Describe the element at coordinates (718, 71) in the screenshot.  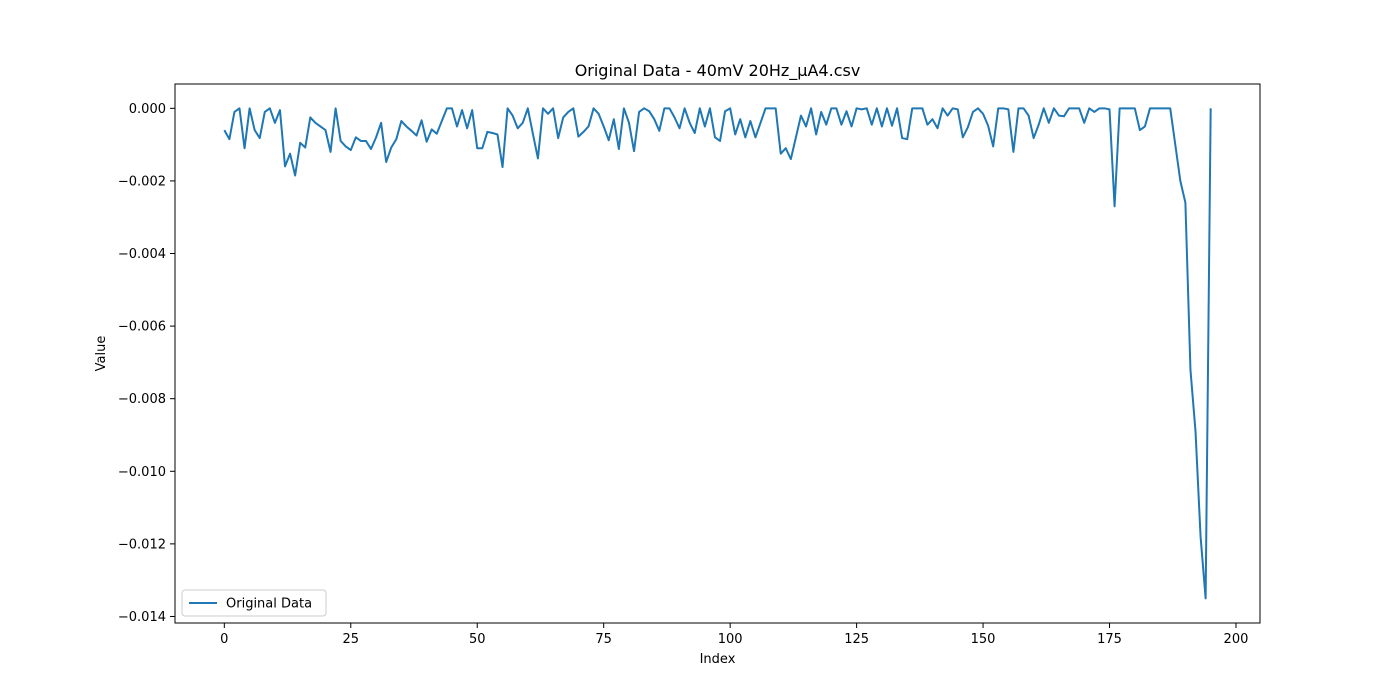
I see `chart-title: Original Data - 40mV 20Hz_μA4.csv` at that location.